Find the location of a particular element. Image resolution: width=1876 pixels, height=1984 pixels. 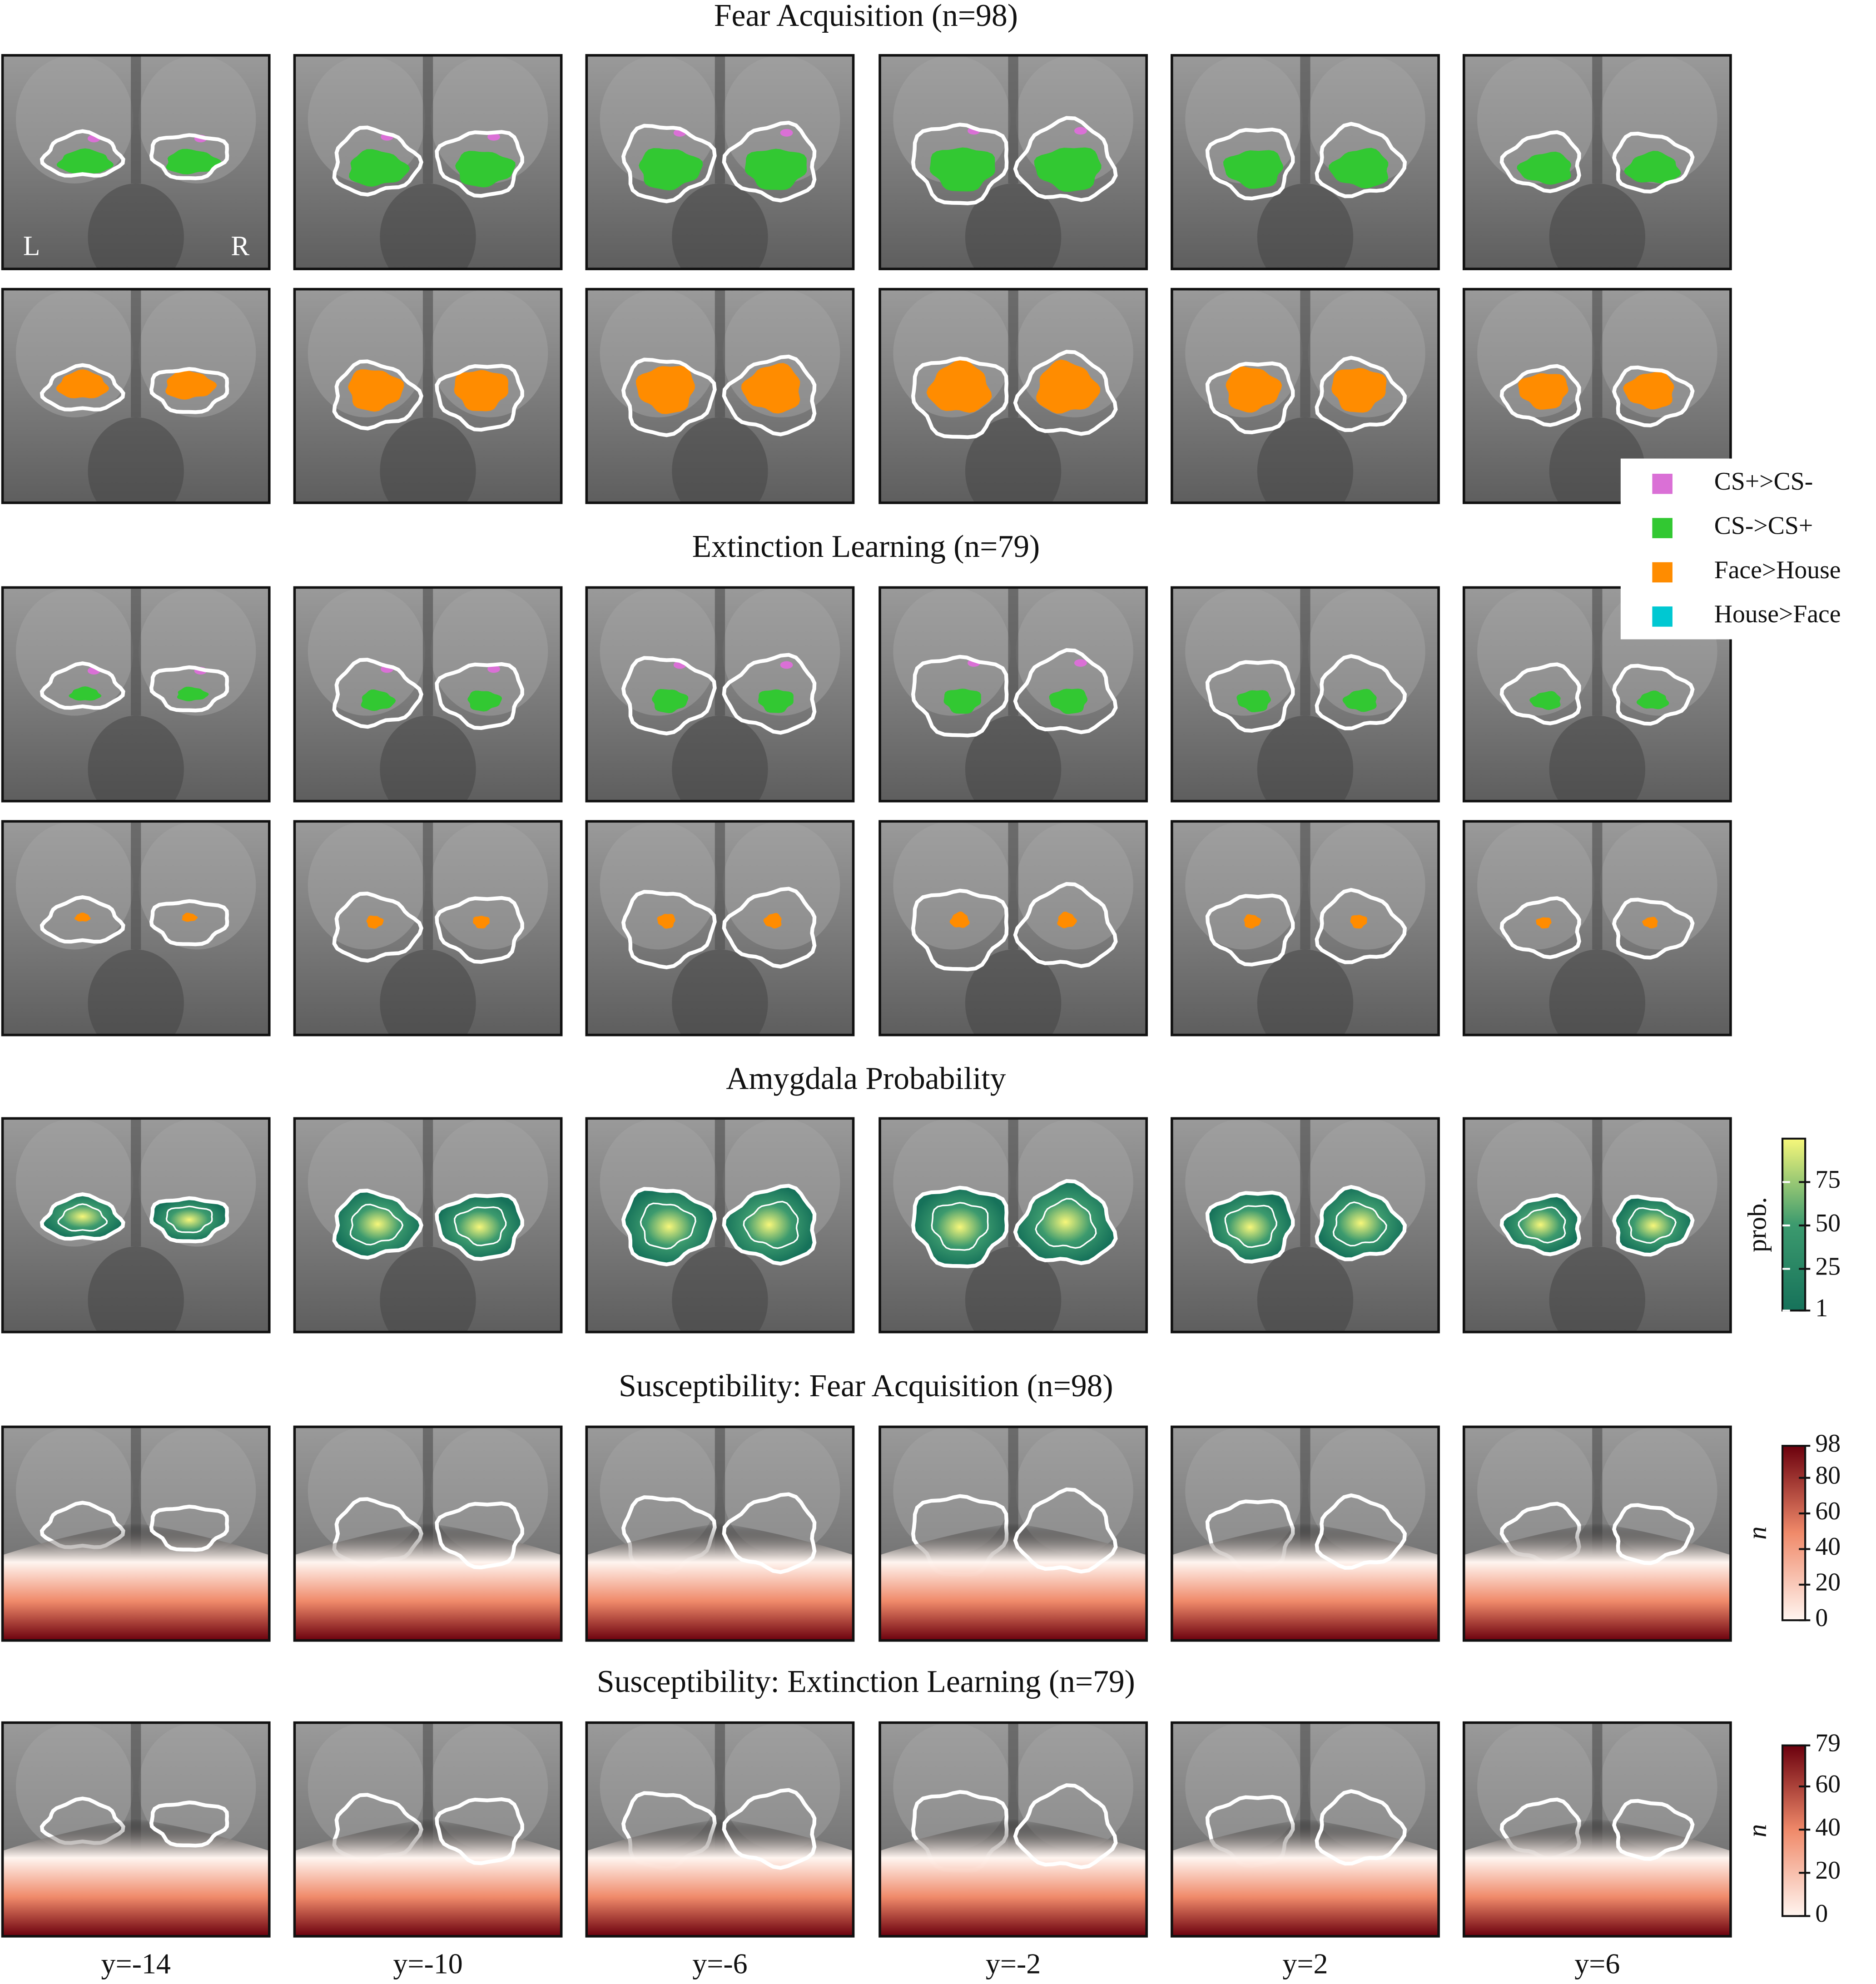

section-title: Amygdala Probability is located at coordinates (866, 1078).